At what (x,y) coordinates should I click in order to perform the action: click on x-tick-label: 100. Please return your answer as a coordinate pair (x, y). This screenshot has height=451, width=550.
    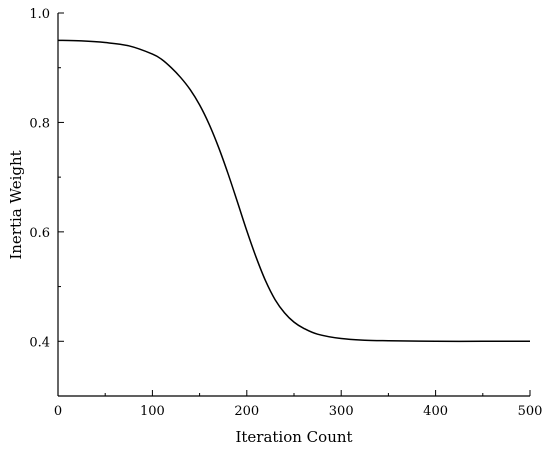
    Looking at the image, I should click on (152, 411).